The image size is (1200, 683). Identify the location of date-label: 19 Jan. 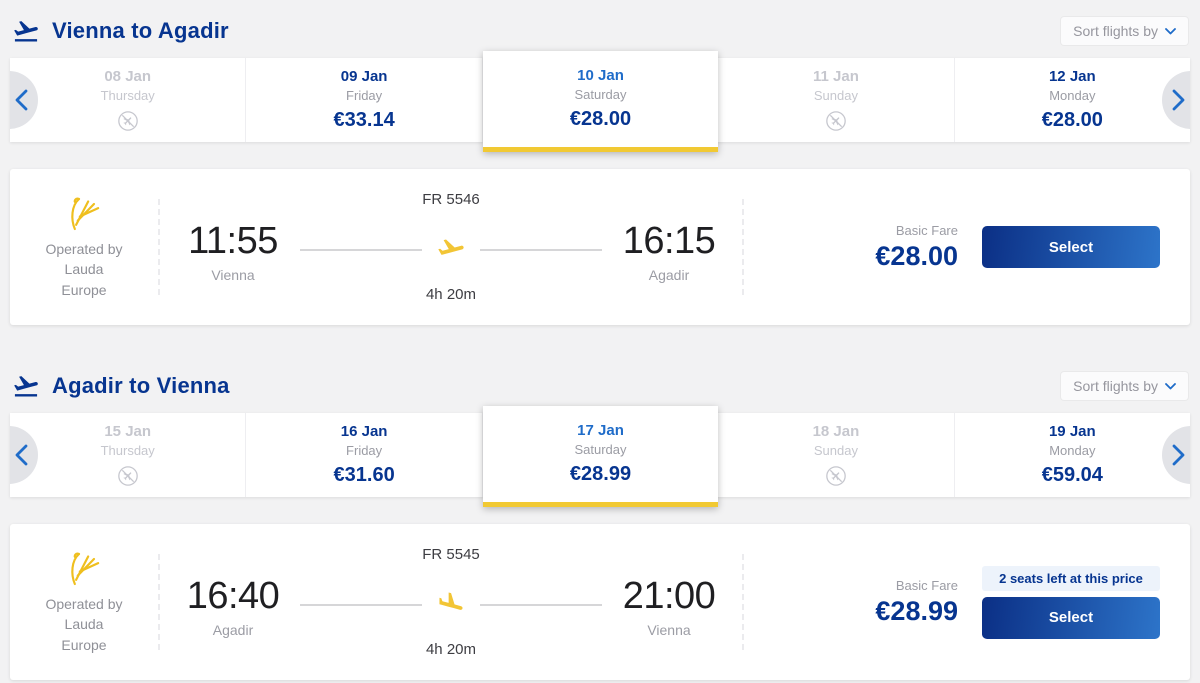
(1072, 431).